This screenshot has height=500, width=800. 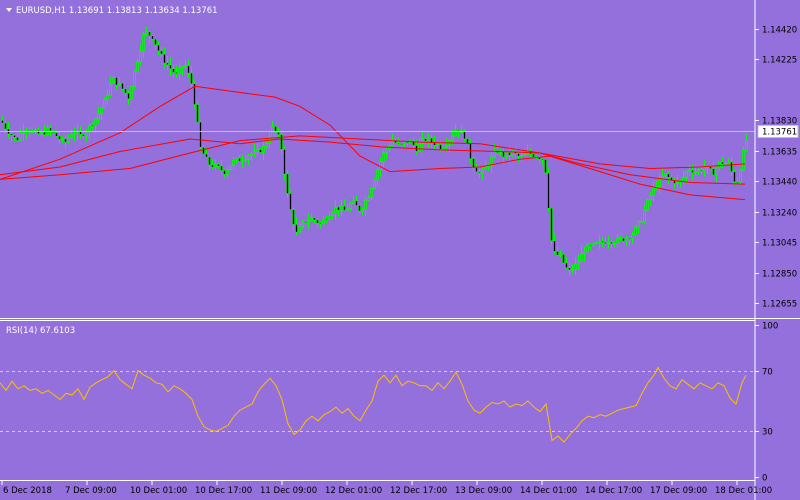 I want to click on y-tick-label: 1.13440, so click(x=779, y=183).